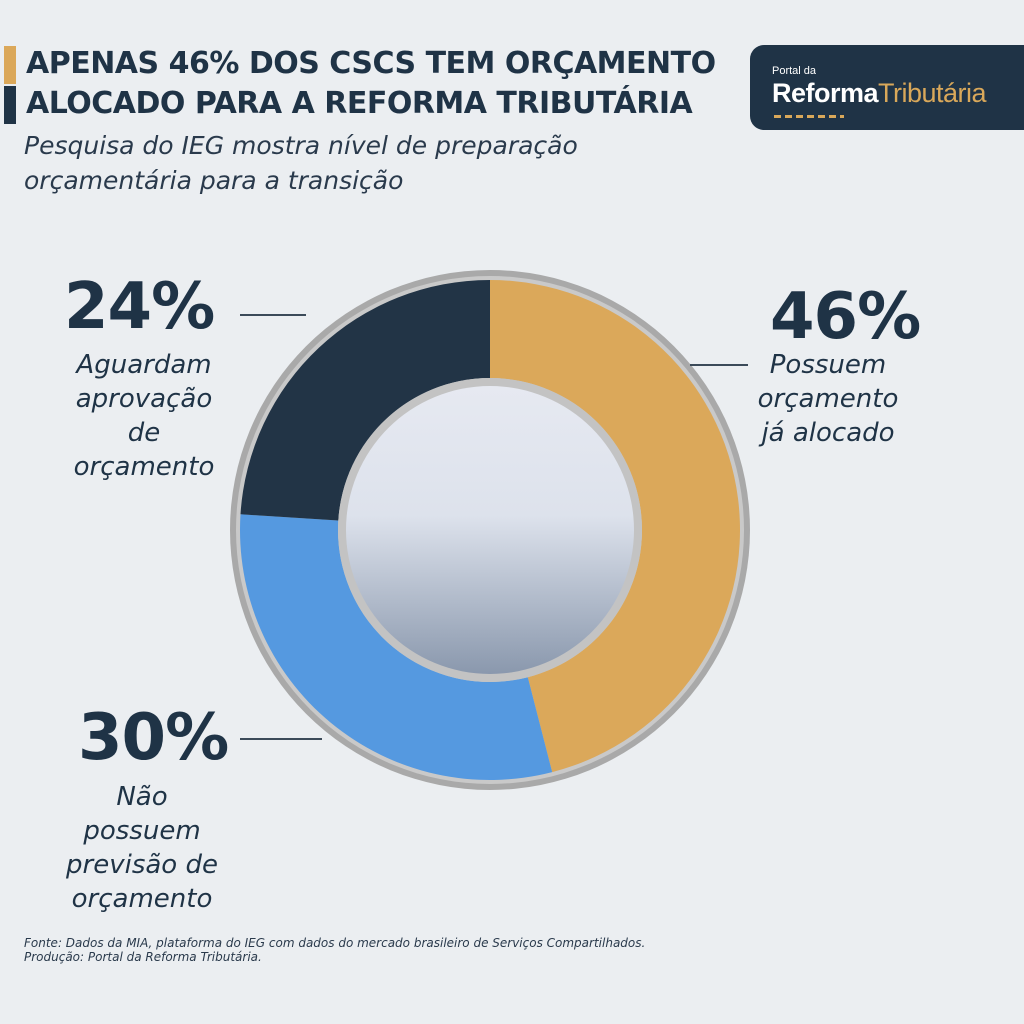 Image resolution: width=1024 pixels, height=1024 pixels. What do you see at coordinates (809, 116) in the screenshot?
I see `logo-dots` at bounding box center [809, 116].